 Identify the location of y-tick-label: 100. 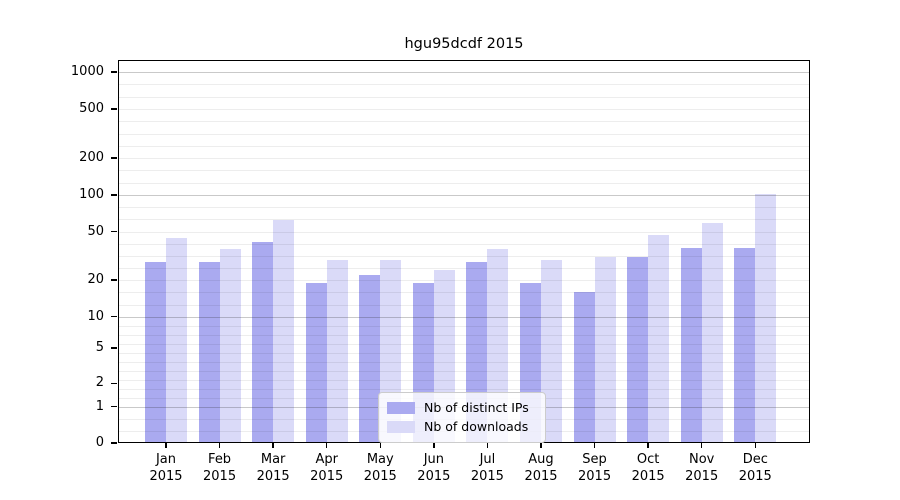
(91, 194).